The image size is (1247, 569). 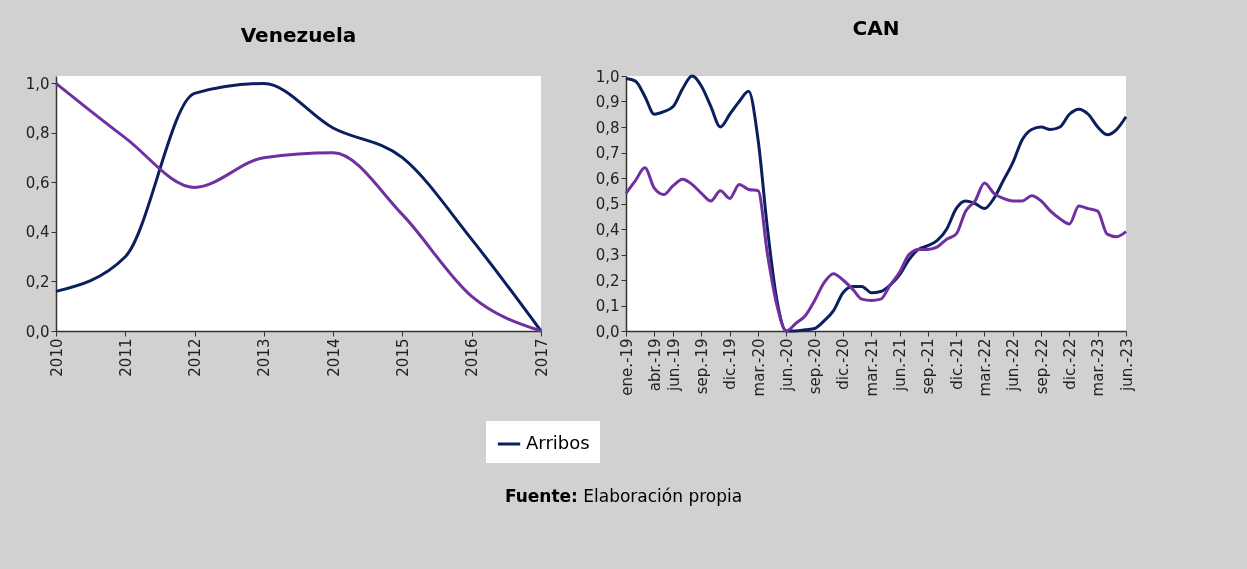 I want to click on x-tick-label: 2017, so click(x=541, y=357).